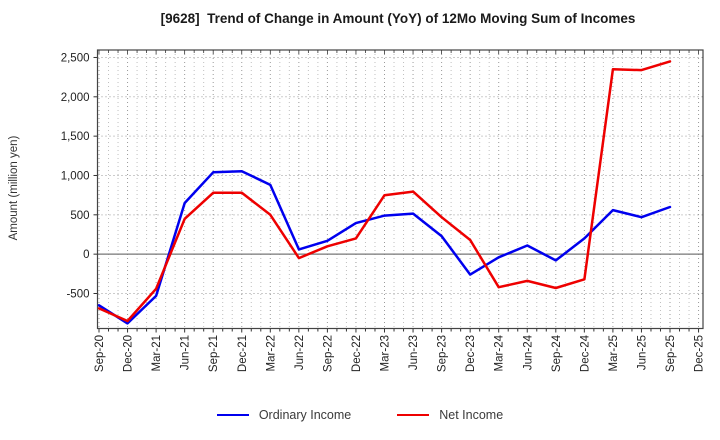 The height and width of the screenshot is (440, 720). I want to click on legend-line-swatch-red, so click(413, 415).